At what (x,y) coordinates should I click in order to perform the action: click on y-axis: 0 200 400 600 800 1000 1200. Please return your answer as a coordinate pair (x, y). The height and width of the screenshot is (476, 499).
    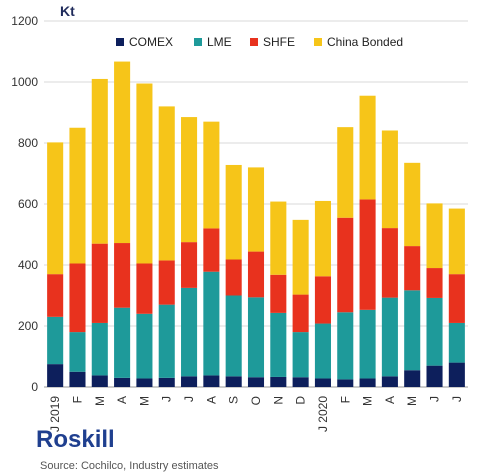
    Looking at the image, I should click on (24, 204).